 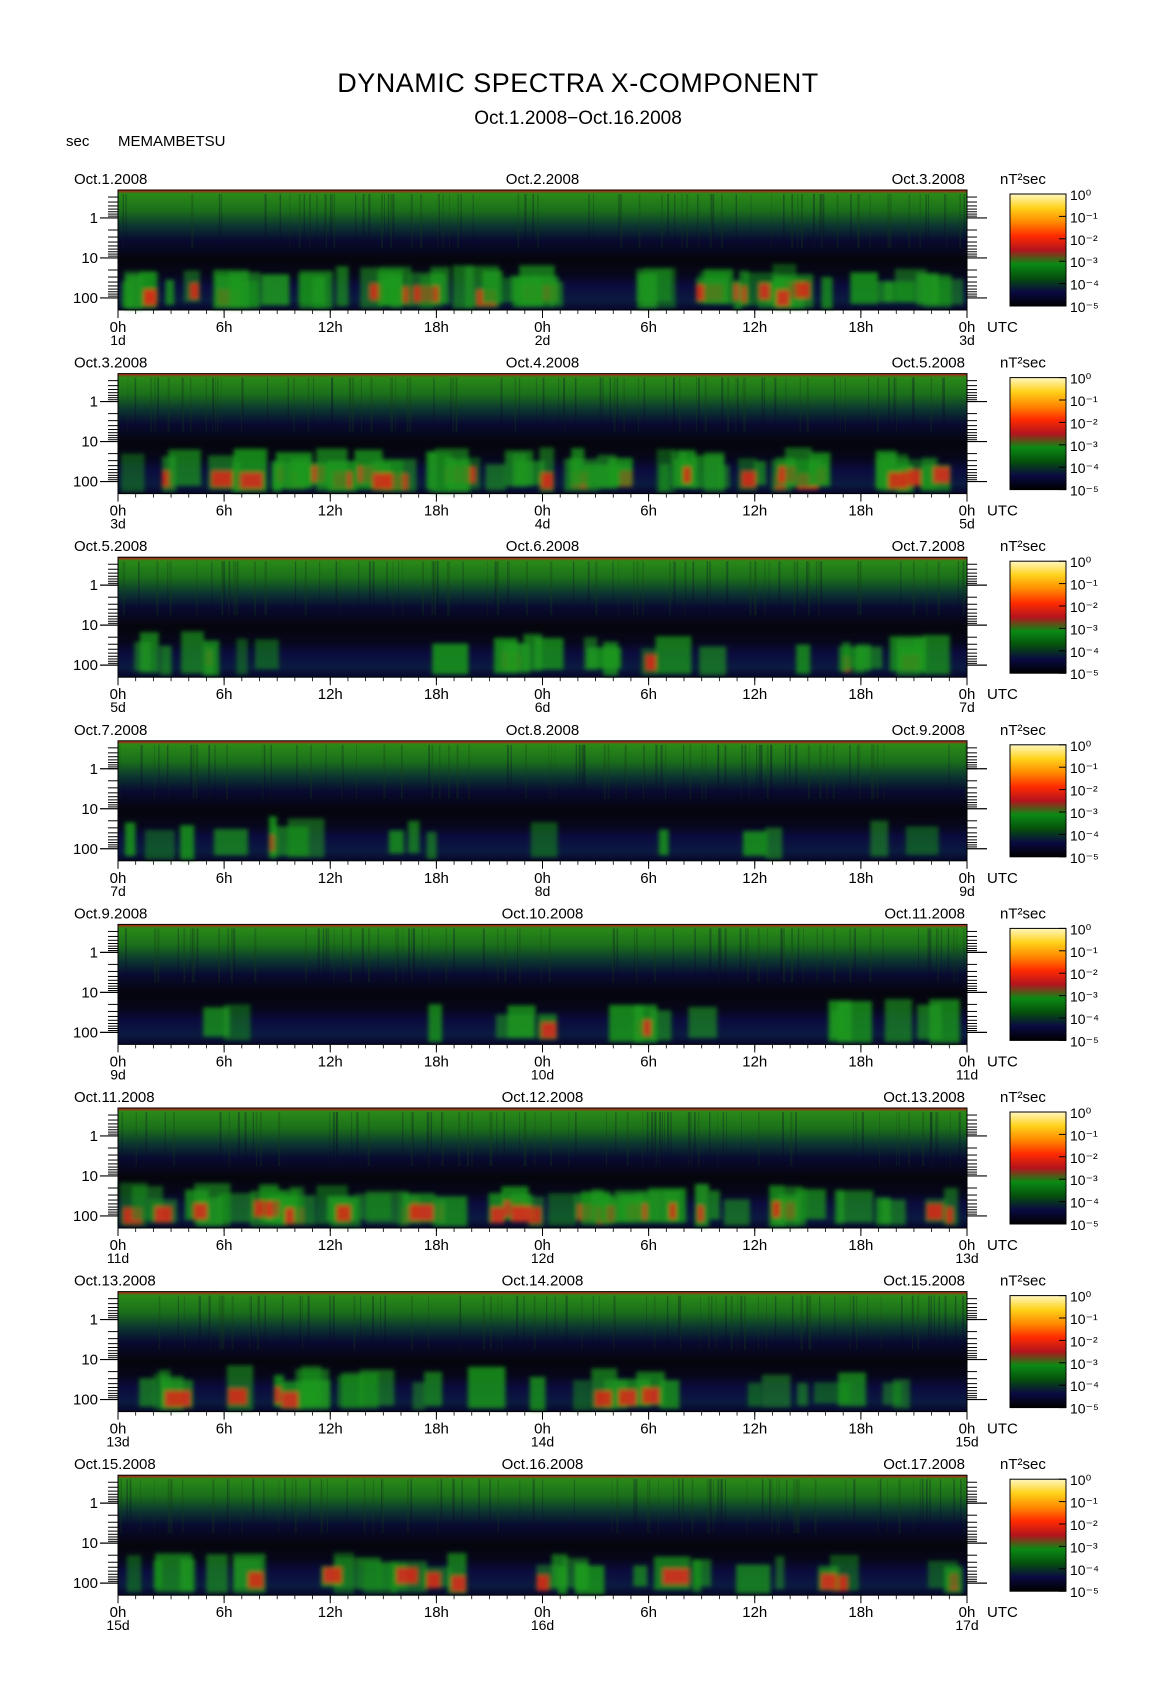 I want to click on panel-right-date: Oct.11.2008, so click(x=924, y=913).